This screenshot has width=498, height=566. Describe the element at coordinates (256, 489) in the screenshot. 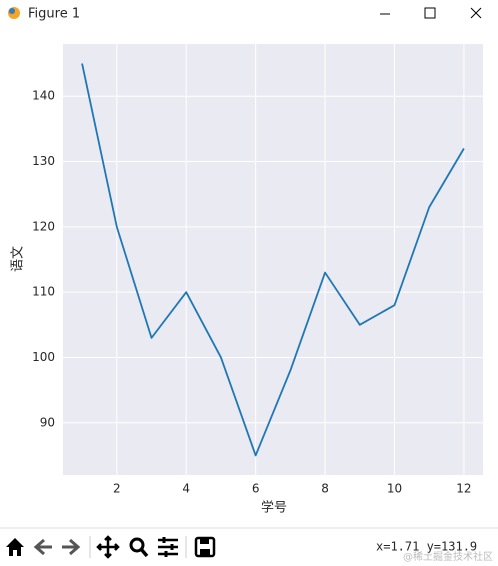

I see `x-tick-label: 6` at that location.